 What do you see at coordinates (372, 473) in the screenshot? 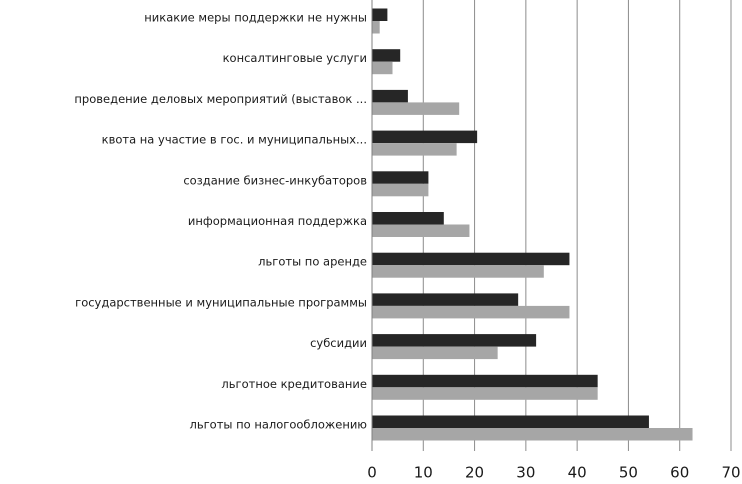
I see `tick-label-0: 0` at bounding box center [372, 473].